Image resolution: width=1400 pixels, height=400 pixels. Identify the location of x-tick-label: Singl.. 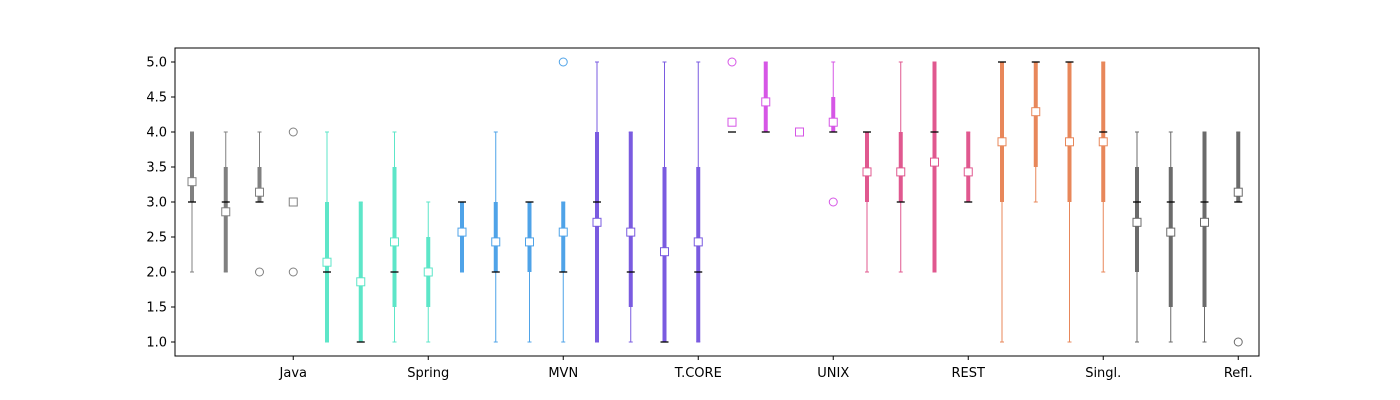
(1103, 373).